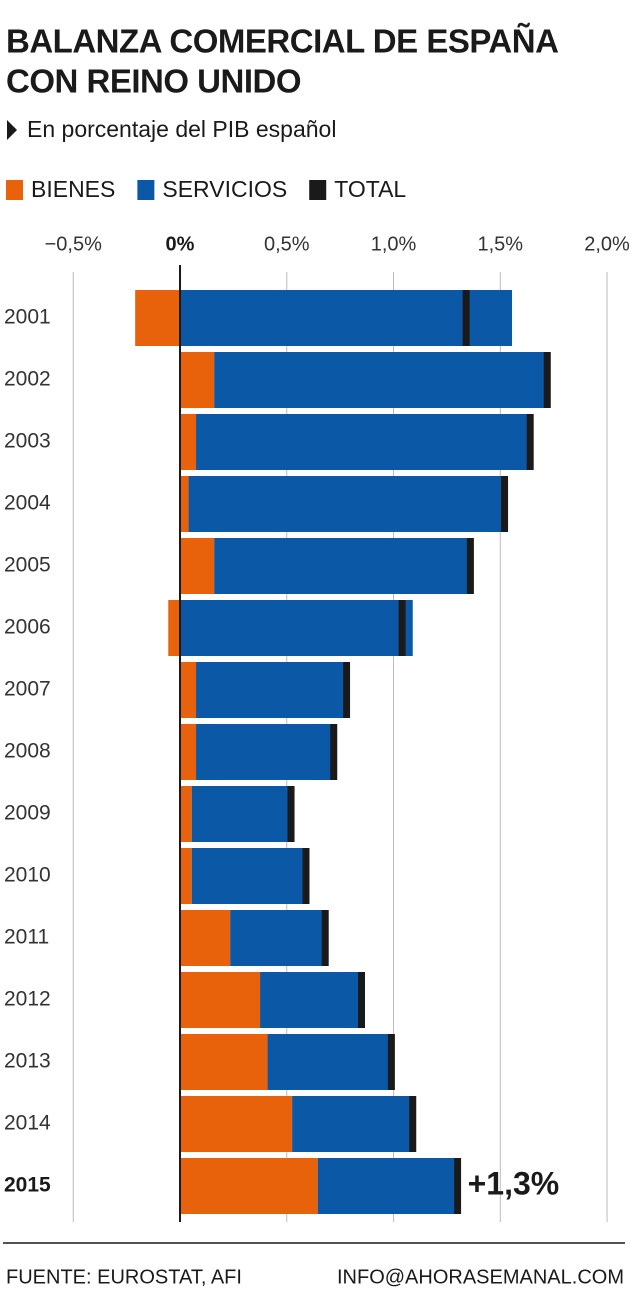 The width and height of the screenshot is (630, 1289). Describe the element at coordinates (27, 503) in the screenshot. I see `y-tick-label: 2004` at that location.